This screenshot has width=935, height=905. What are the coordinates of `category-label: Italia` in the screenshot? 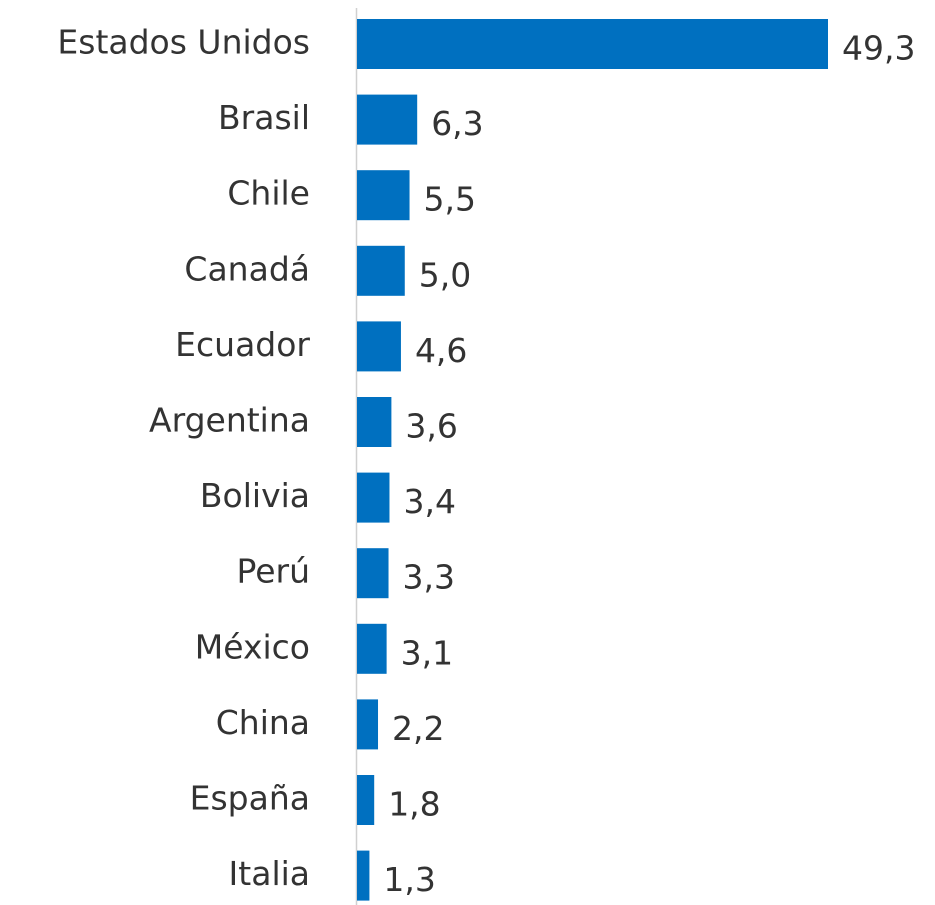 It's located at (269, 873).